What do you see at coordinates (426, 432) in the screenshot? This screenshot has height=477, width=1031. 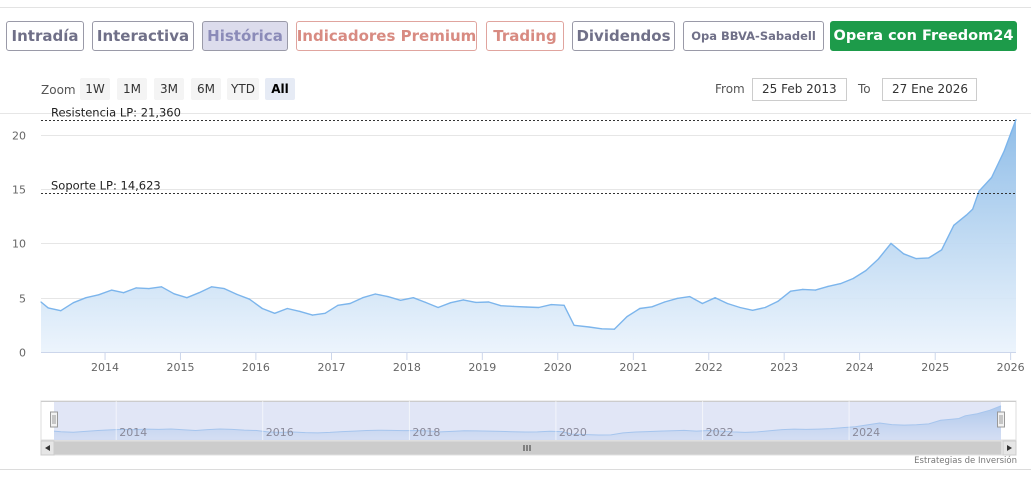 I see `navigator-tick-label: 2018` at bounding box center [426, 432].